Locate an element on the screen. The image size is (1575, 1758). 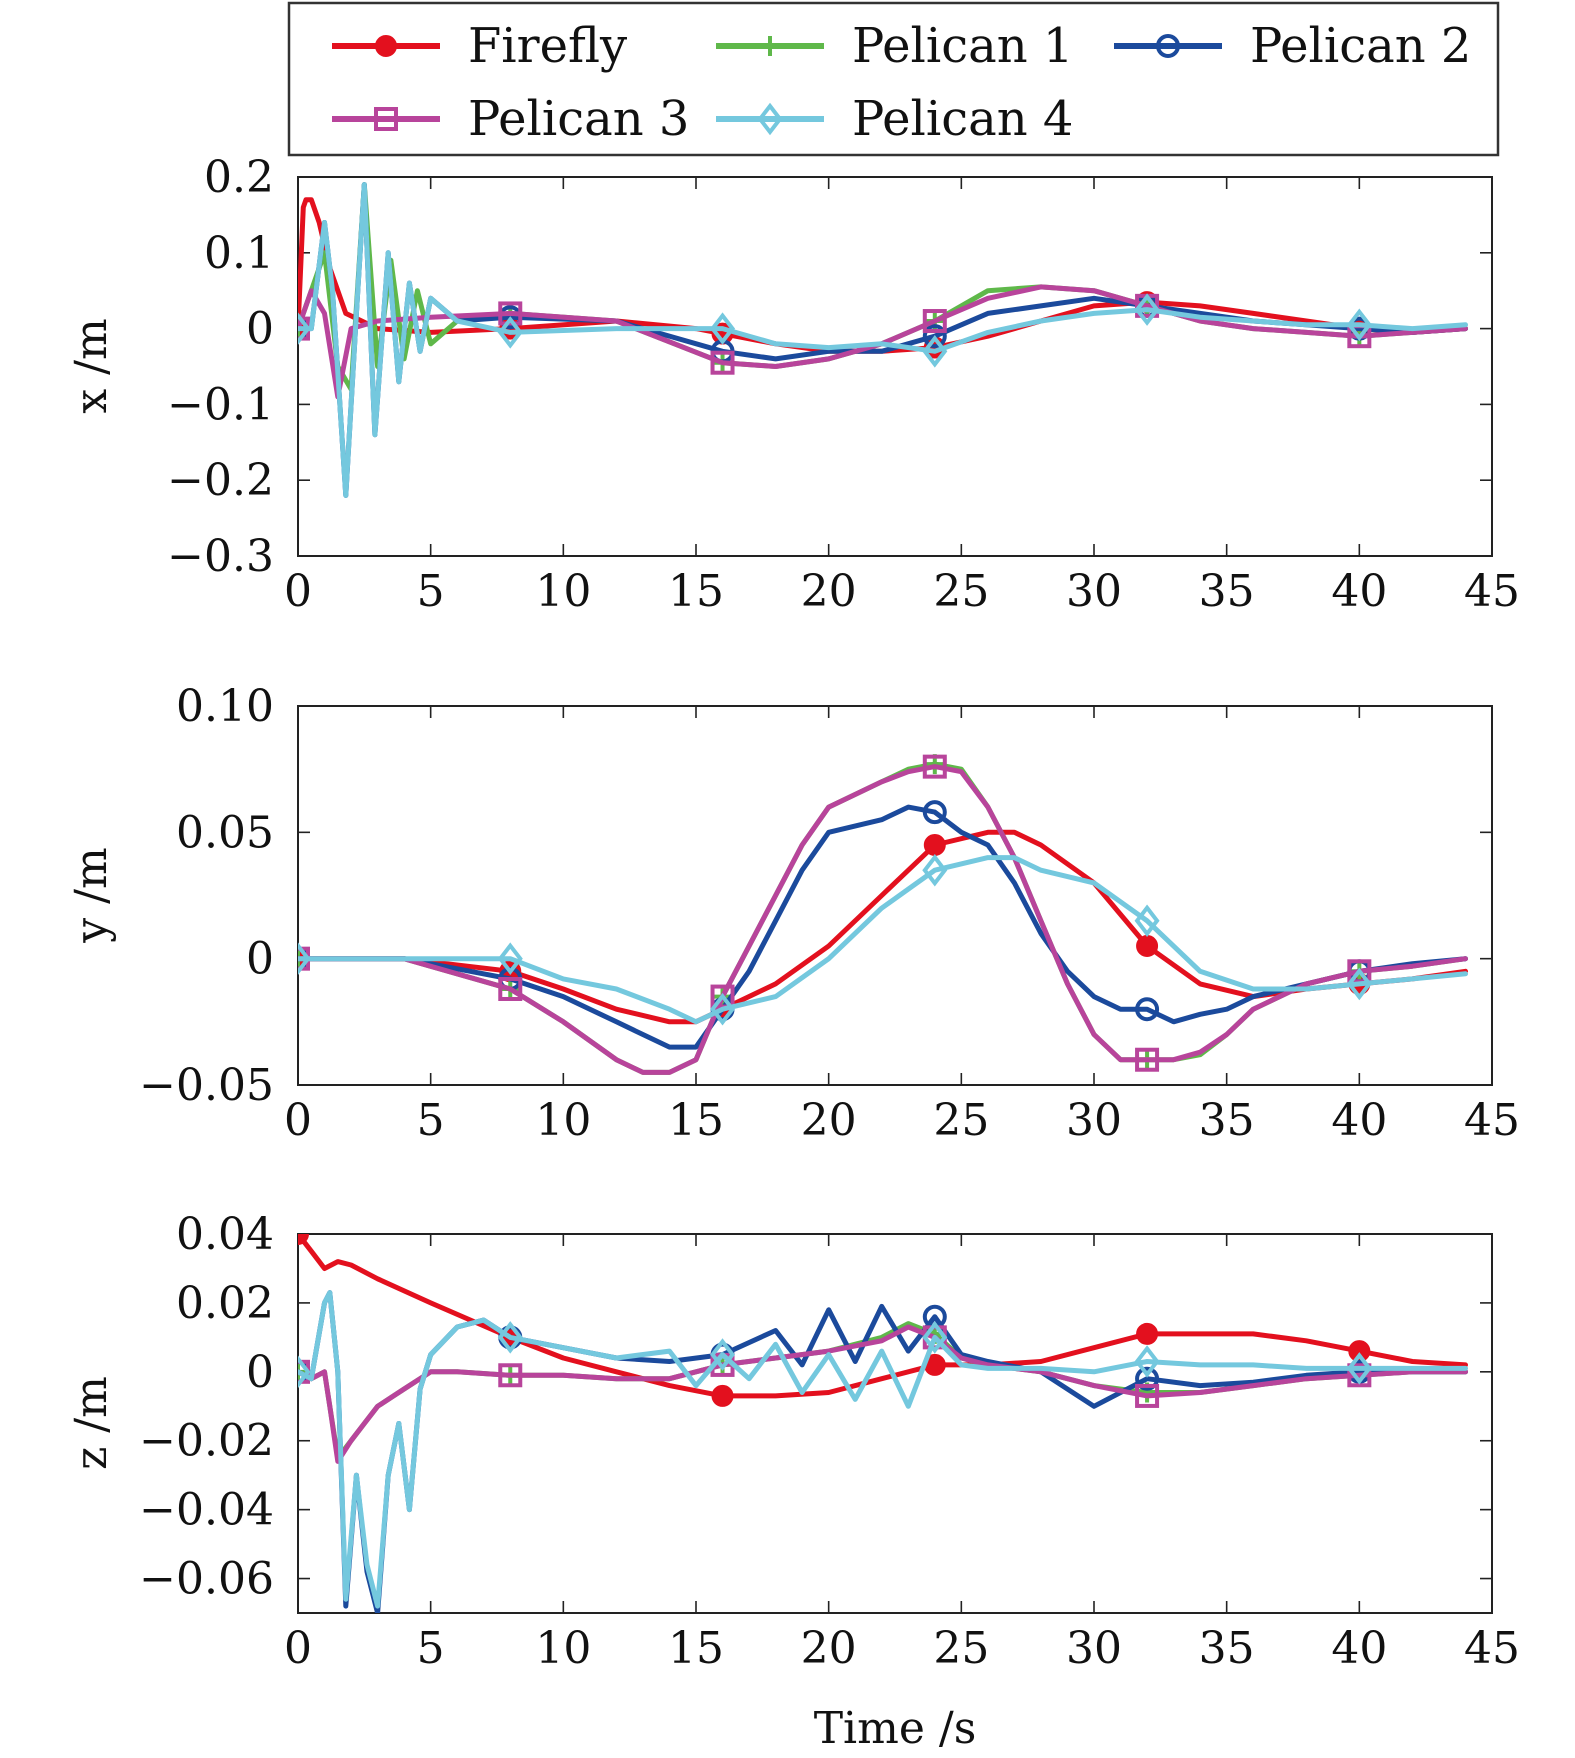
legend-label-3: Pelican 2 is located at coordinates (1360, 46).